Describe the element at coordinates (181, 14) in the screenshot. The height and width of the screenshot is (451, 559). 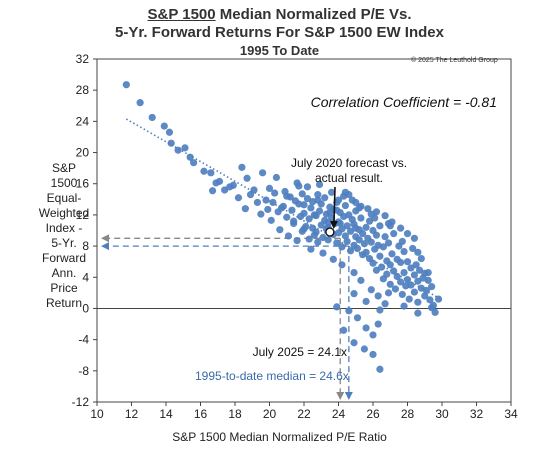
I see `chart-title-prefix: S&P 1500` at that location.